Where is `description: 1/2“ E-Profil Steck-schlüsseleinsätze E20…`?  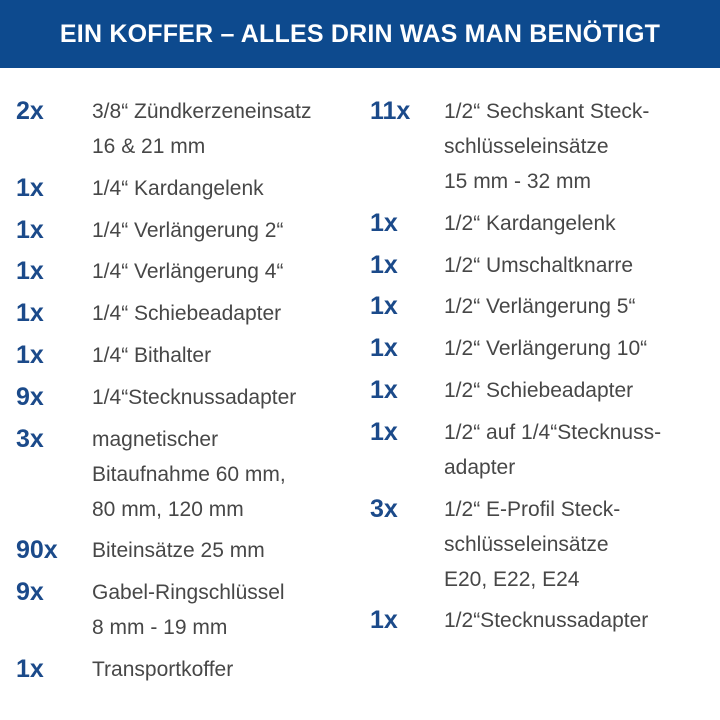 description: 1/2“ E-Profil Steck-schlüsseleinsätze E20… is located at coordinates (532, 544).